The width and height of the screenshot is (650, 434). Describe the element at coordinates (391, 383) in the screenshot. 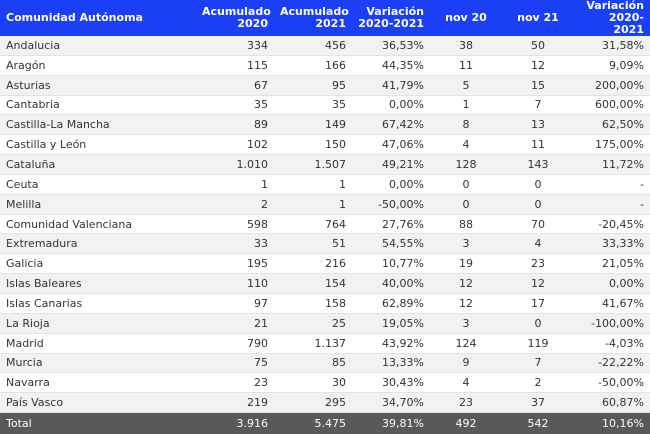

I see `cell-variacion-acumulado: 30,43%` at that location.